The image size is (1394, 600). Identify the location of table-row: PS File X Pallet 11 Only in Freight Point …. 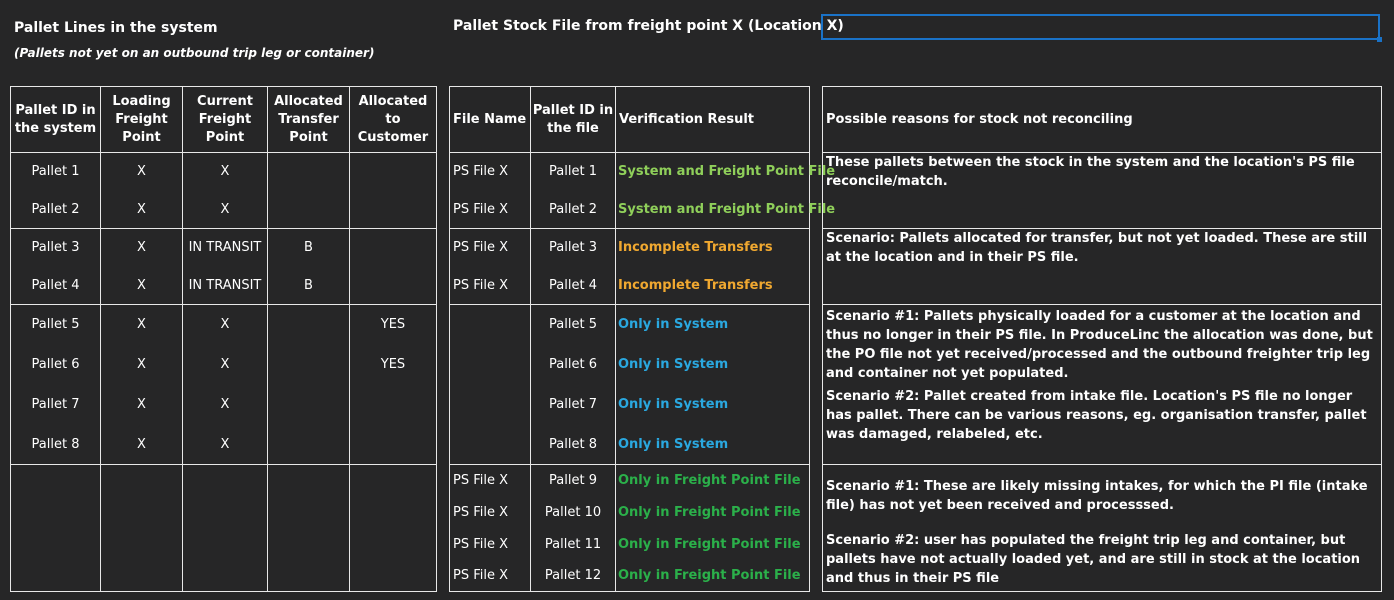
(629, 544).